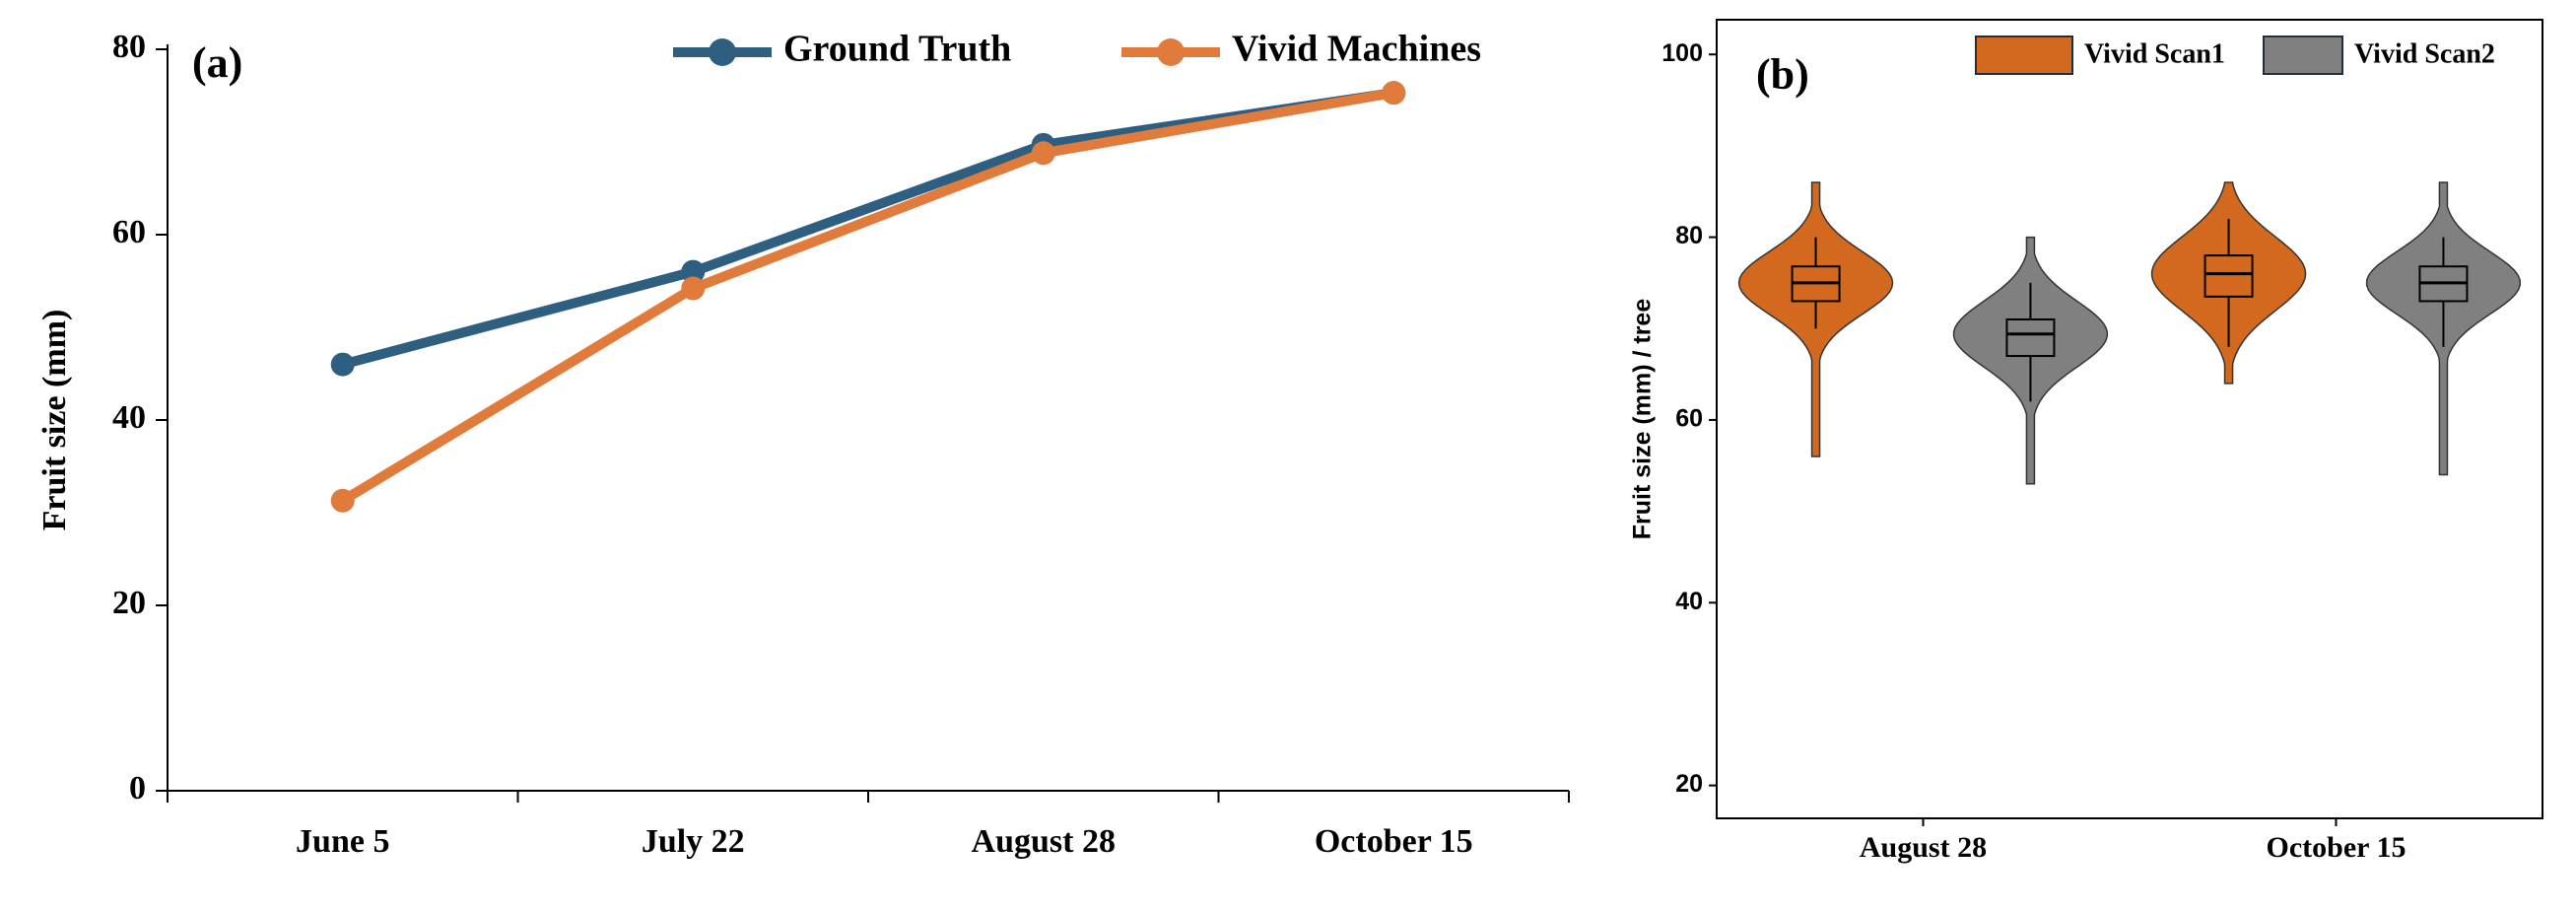  What do you see at coordinates (342, 841) in the screenshot?
I see `x-tick-label: June 5` at bounding box center [342, 841].